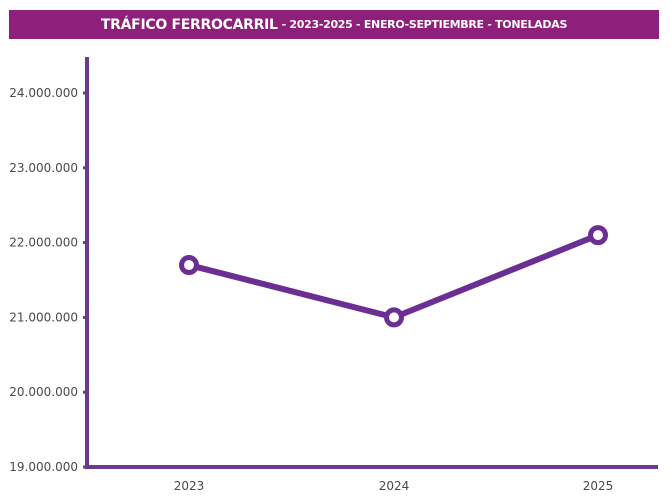  I want to click on chart-title: TRÁFICO FERROCARRIL, so click(189, 24).